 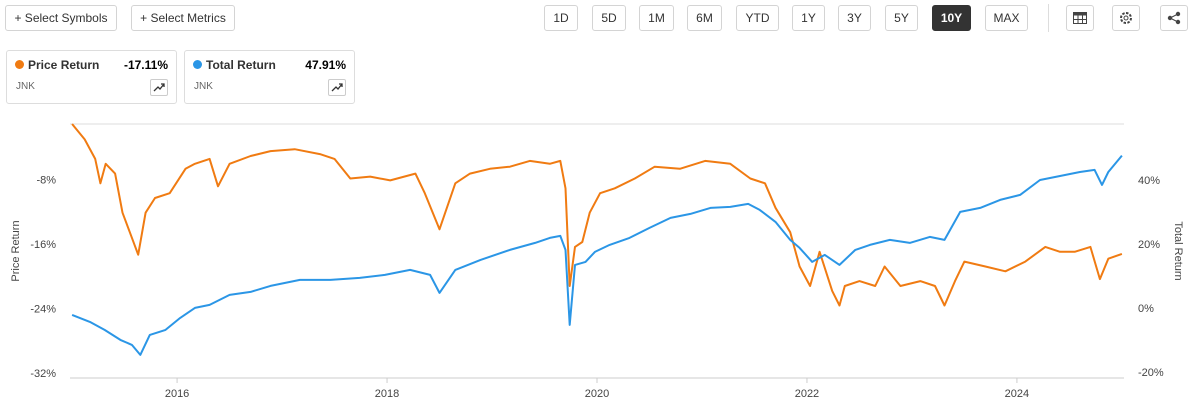 I want to click on x-tick-label: 2016, so click(x=177, y=394).